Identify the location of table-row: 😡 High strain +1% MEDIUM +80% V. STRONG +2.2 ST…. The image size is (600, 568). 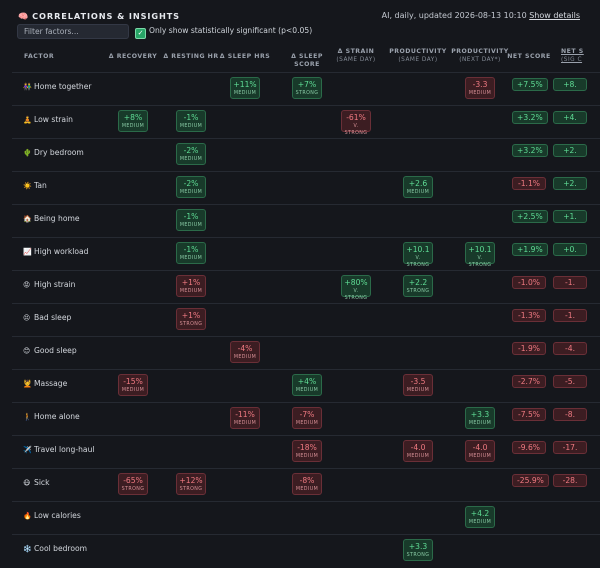
(306, 287).